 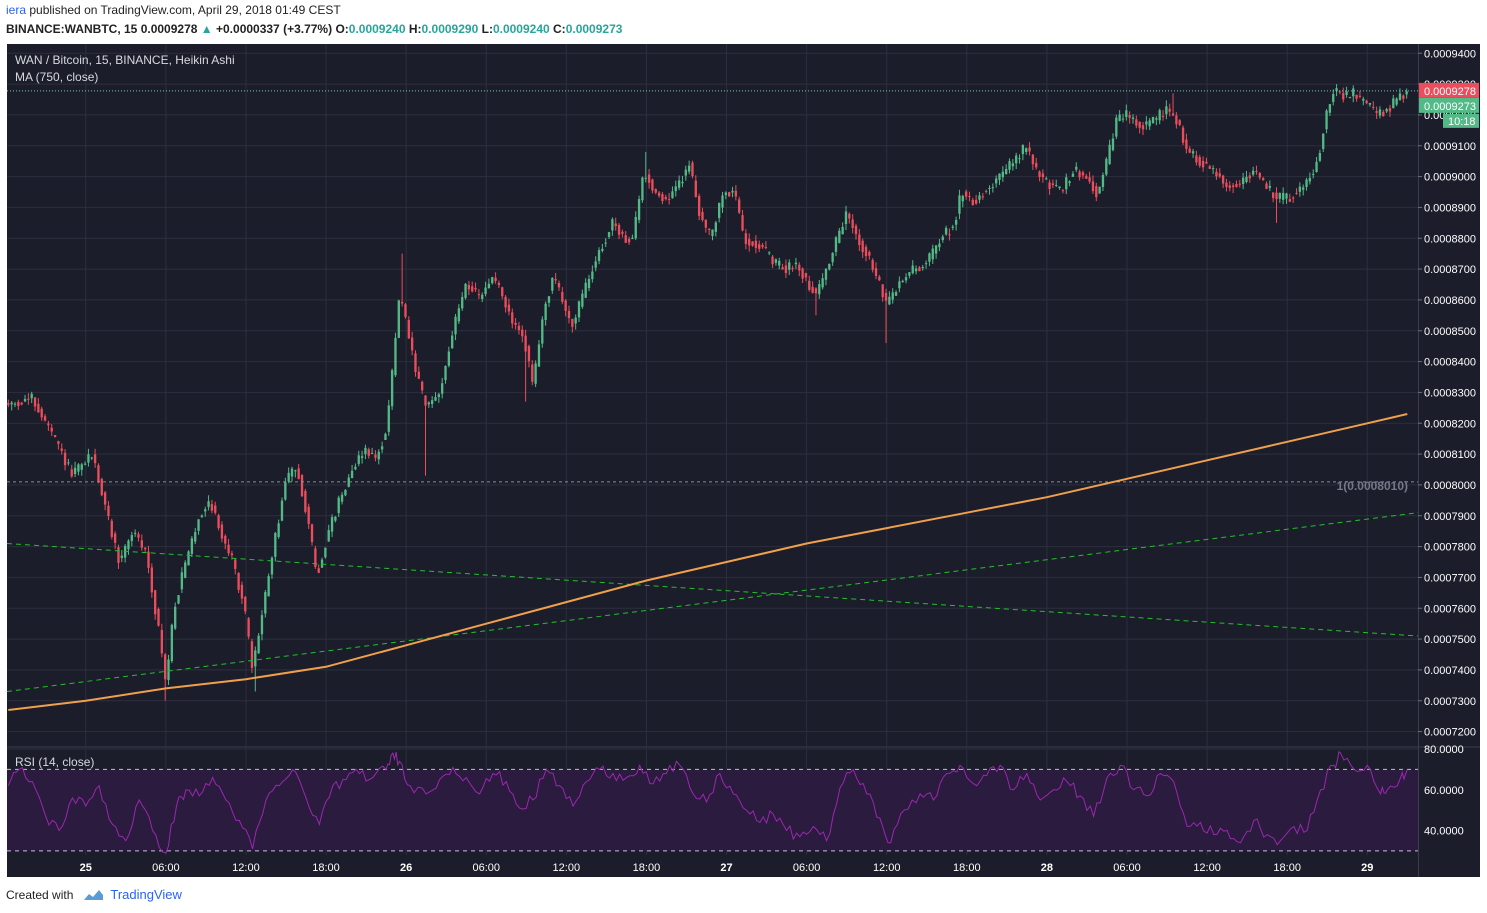 I want to click on tradingview-link: TradingView, so click(x=131, y=894).